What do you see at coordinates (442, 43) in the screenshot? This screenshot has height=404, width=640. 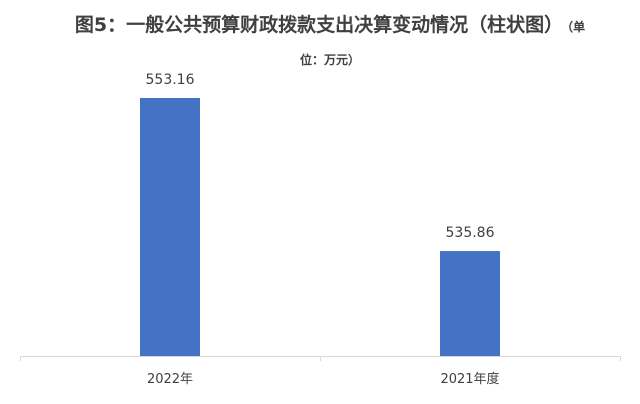 I see `unit-note: （单位：万元）` at bounding box center [442, 43].